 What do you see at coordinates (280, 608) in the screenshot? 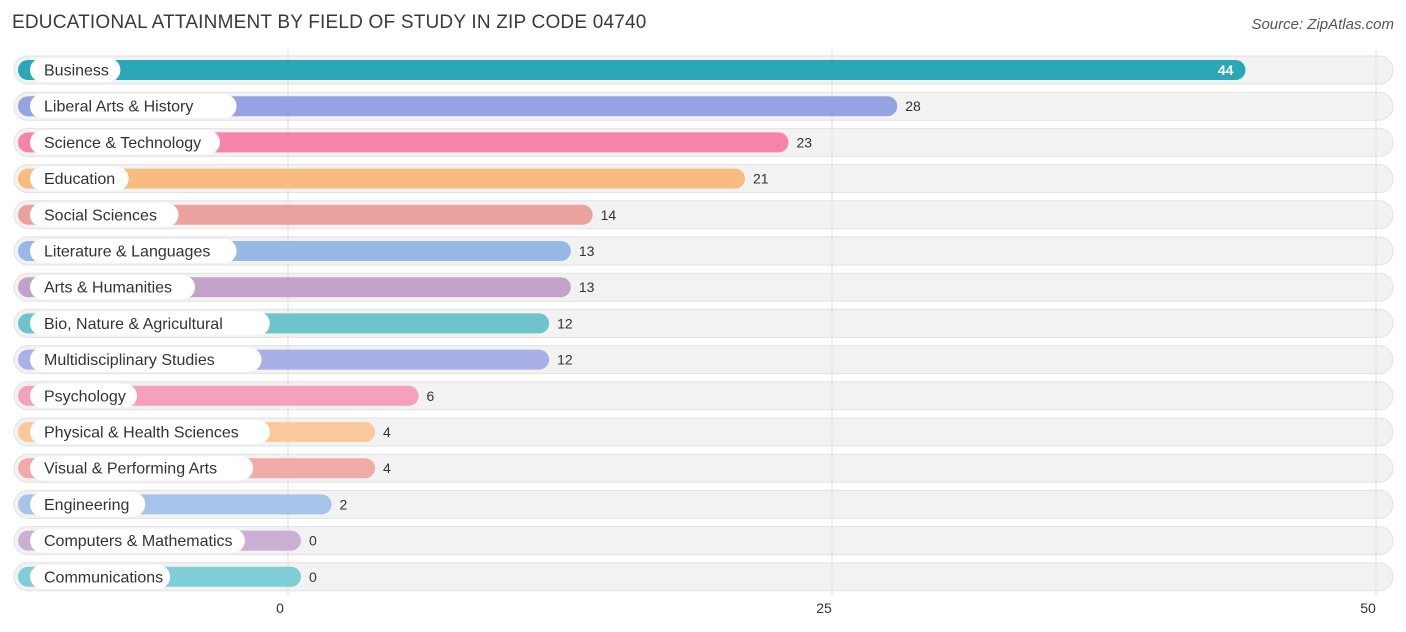
I see `x-tick-label: 0` at bounding box center [280, 608].